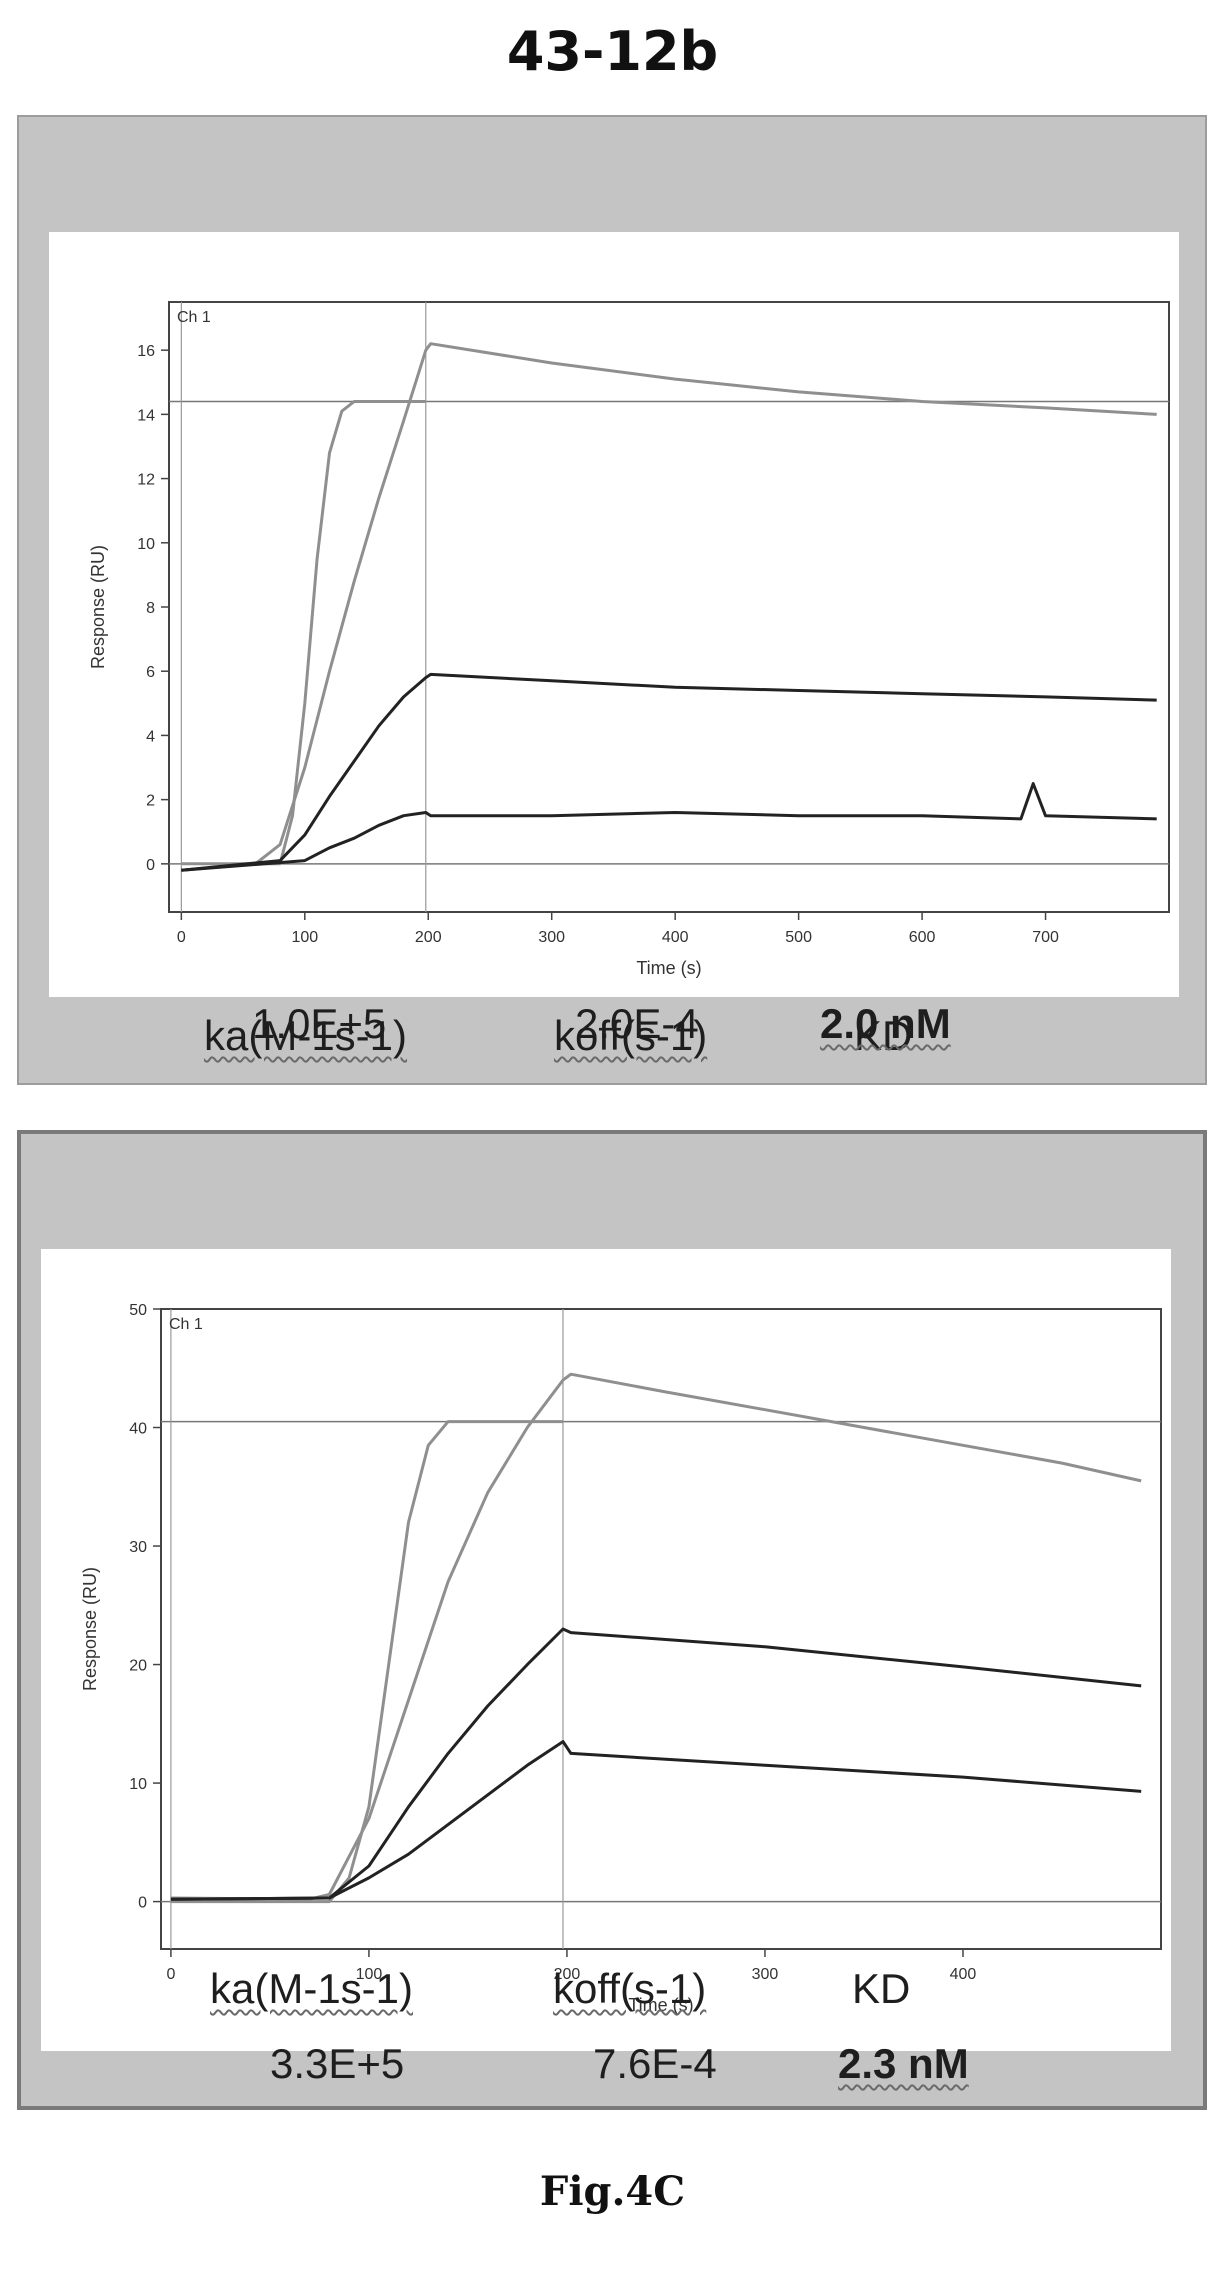  Describe the element at coordinates (146, 351) in the screenshot. I see `y-tick-label-1-8: 16` at that location.